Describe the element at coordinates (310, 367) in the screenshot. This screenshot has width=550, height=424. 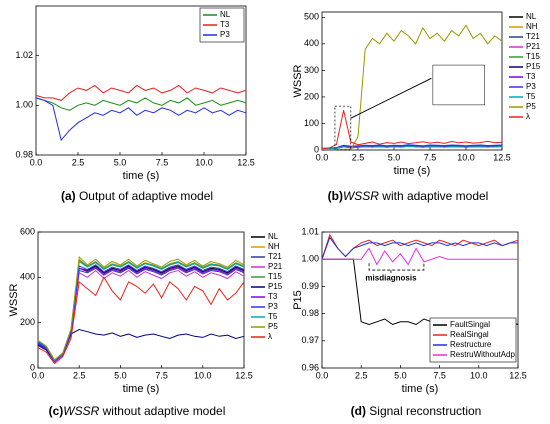
I see `y-tick-label: 0.96` at that location.